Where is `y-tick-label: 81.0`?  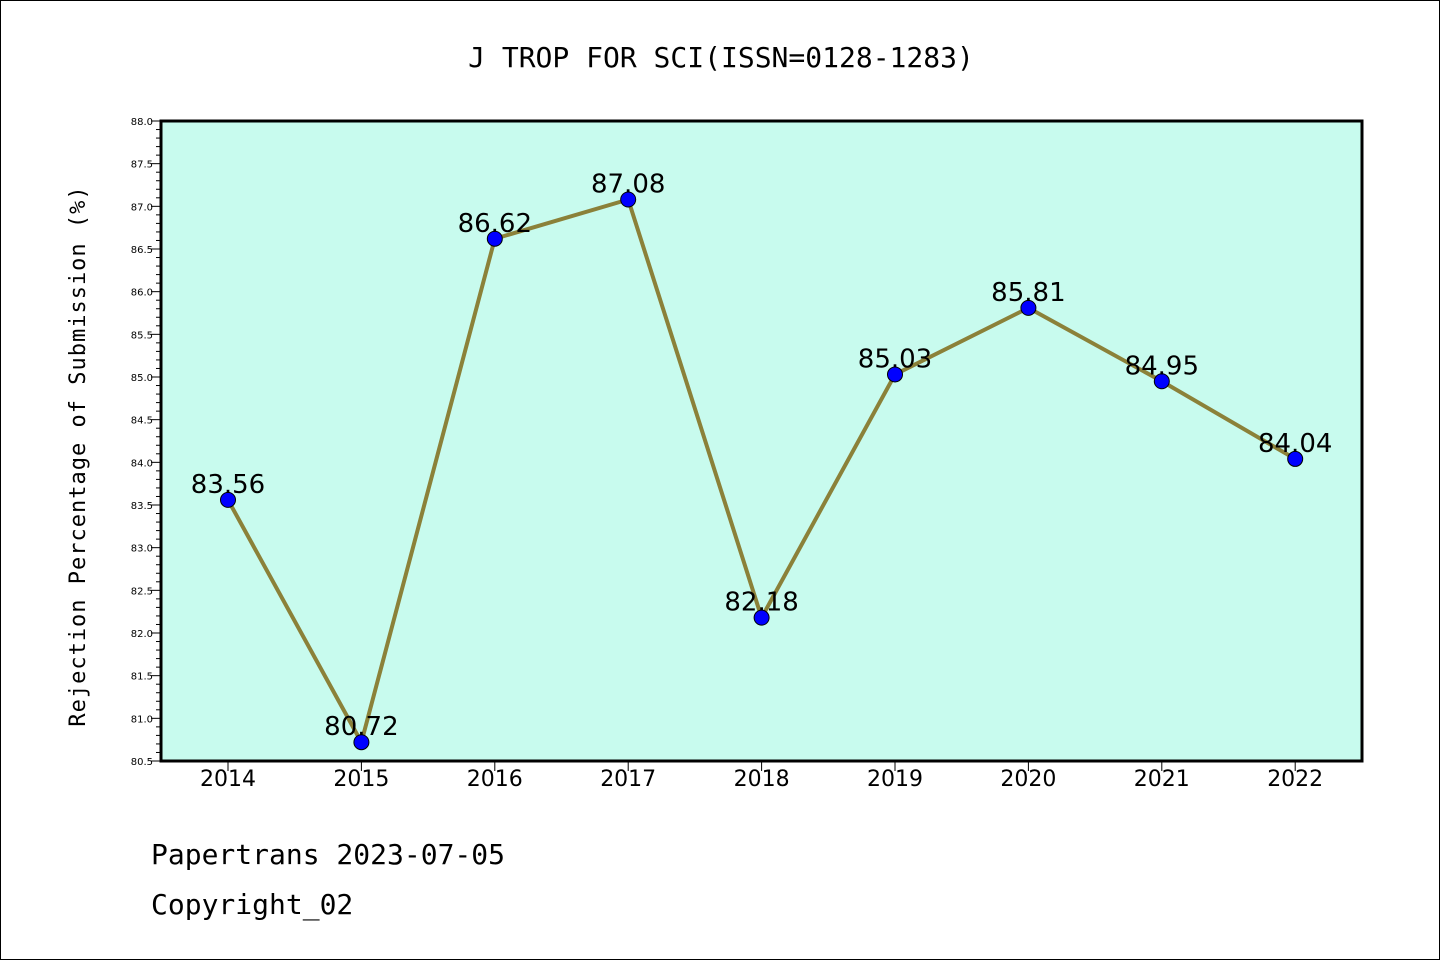
y-tick-label: 81.0 is located at coordinates (142, 719).